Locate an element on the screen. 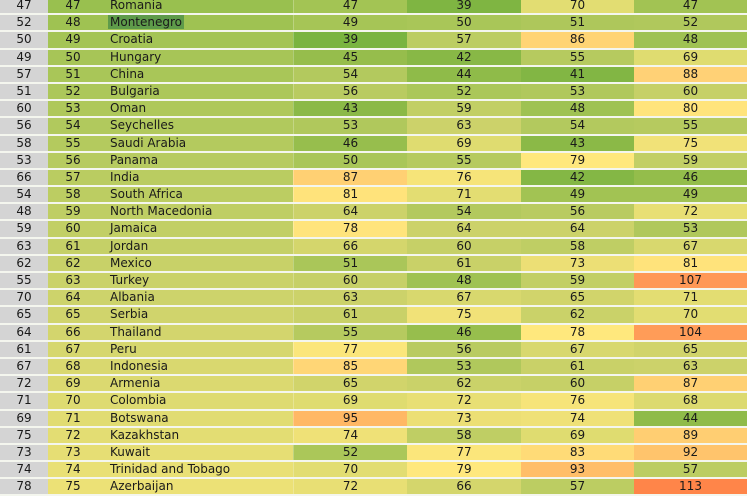 Image resolution: width=747 pixels, height=498 pixels. rank-cell: 67 is located at coordinates (73, 349).